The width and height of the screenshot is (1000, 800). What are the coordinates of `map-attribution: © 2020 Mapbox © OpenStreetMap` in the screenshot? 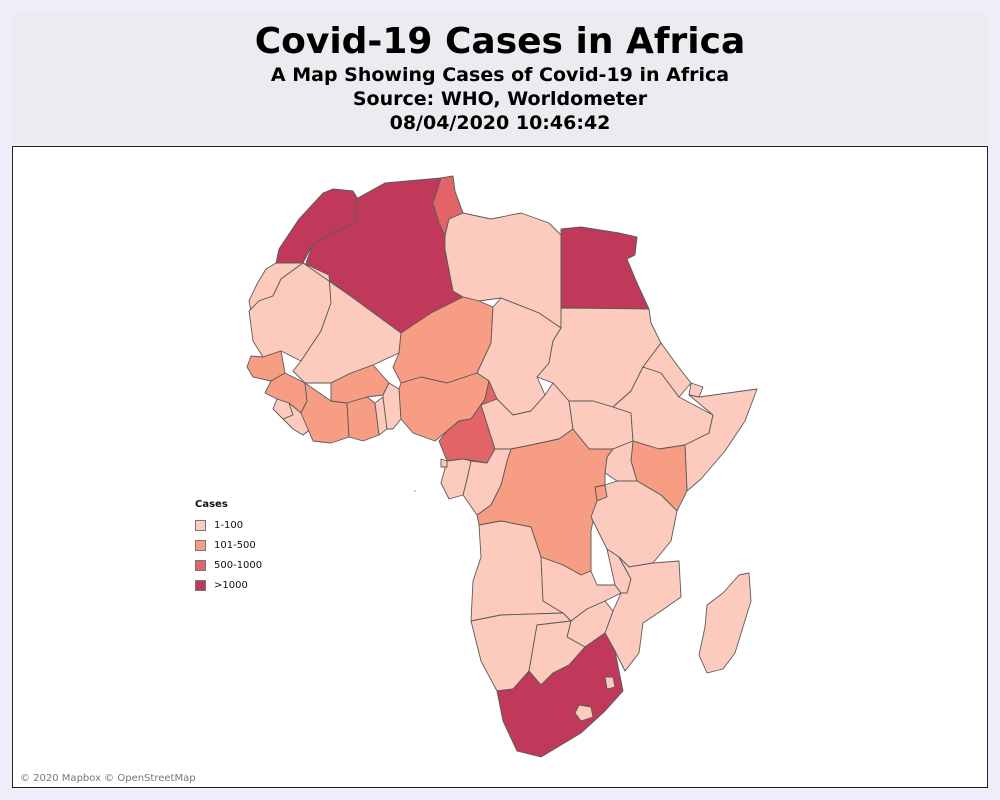 It's located at (108, 778).